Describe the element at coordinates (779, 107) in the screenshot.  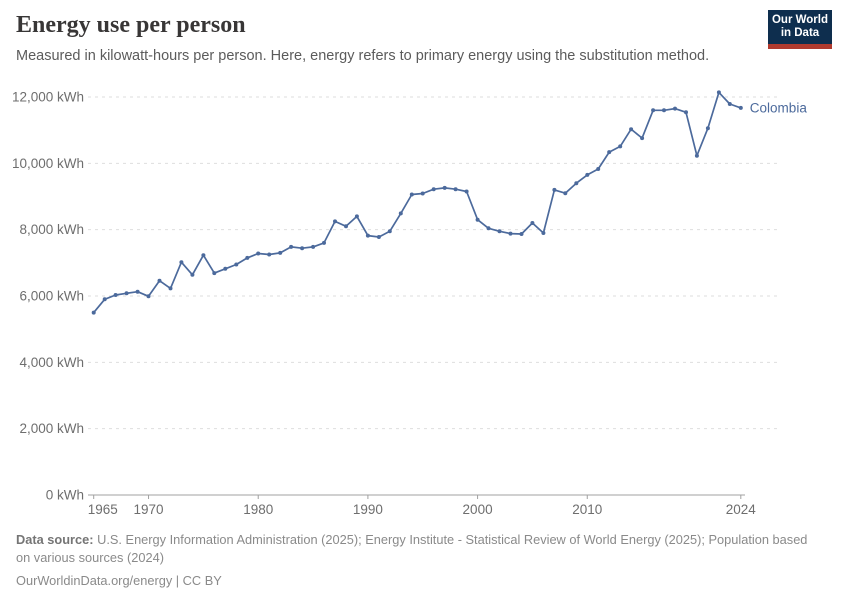
I see `entity-label-colombia: Colombia` at that location.